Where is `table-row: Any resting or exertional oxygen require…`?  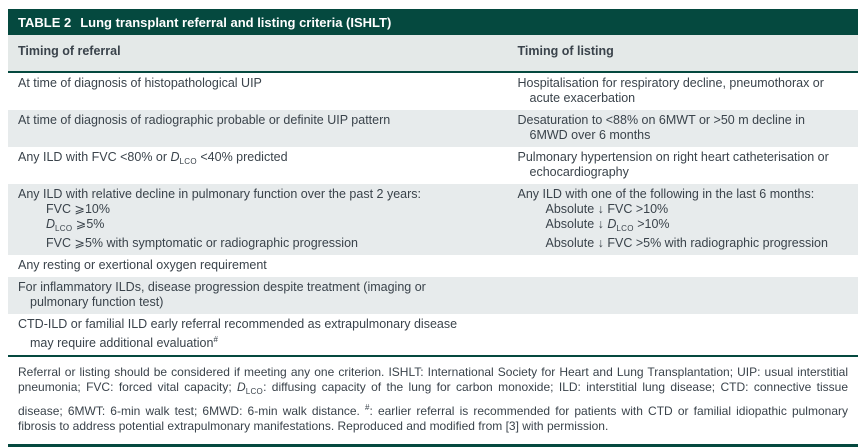
table-row: Any resting or exertional oxygen require… is located at coordinates (433, 266).